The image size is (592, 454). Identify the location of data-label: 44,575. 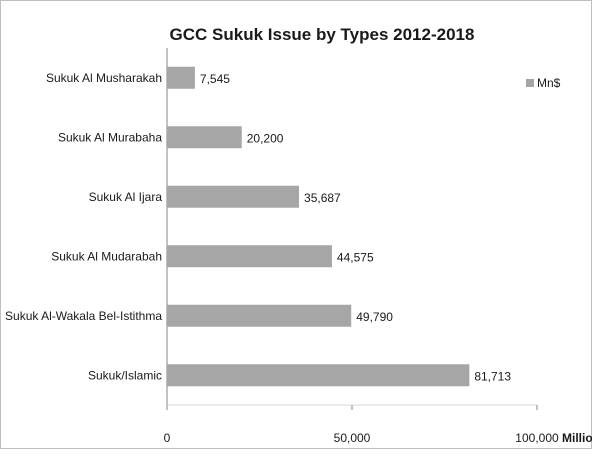
(355, 257).